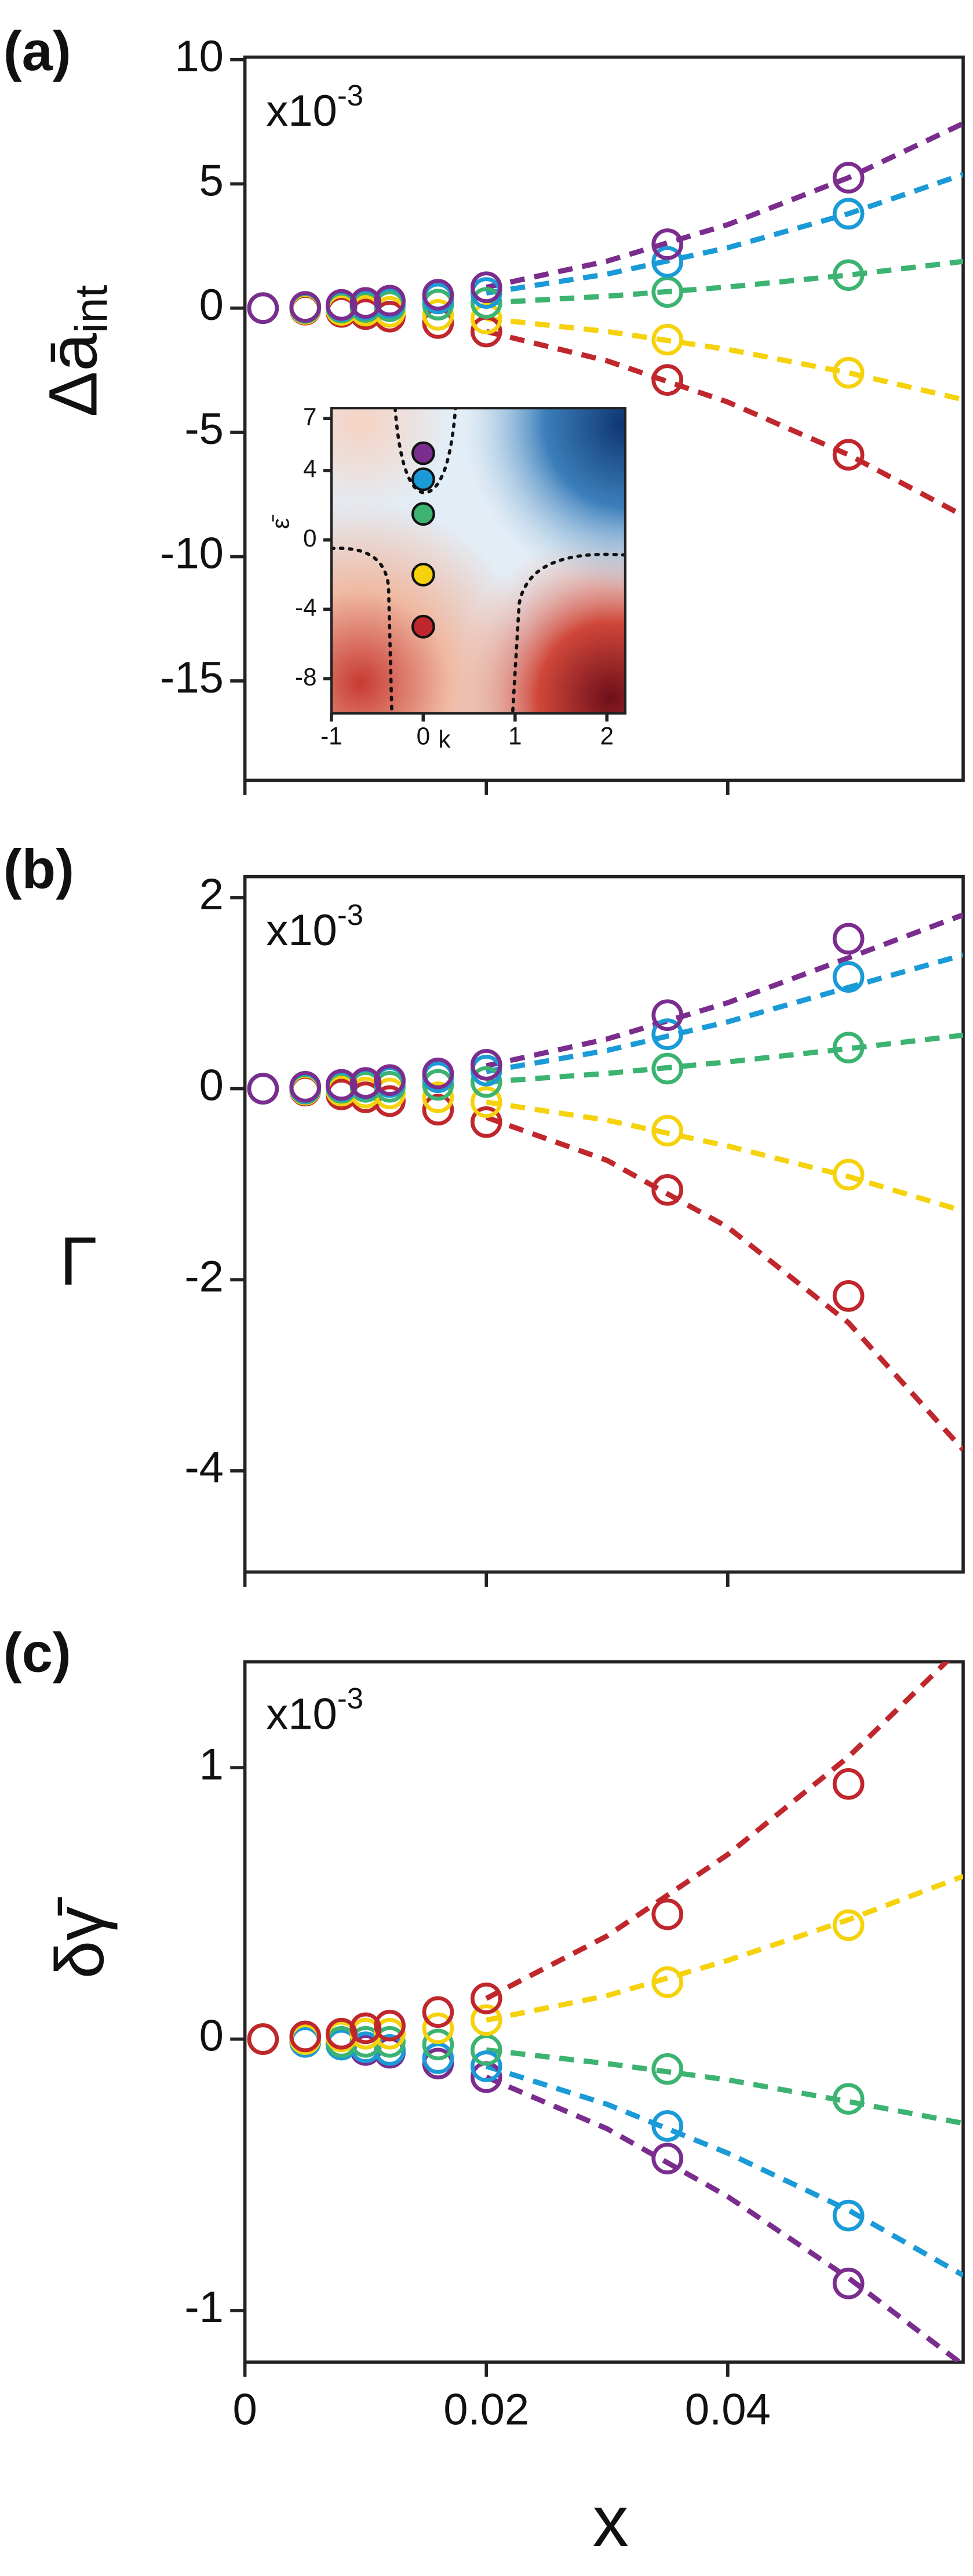 Image resolution: width=973 pixels, height=2576 pixels. I want to click on y-tick-label: -2, so click(204, 1276).